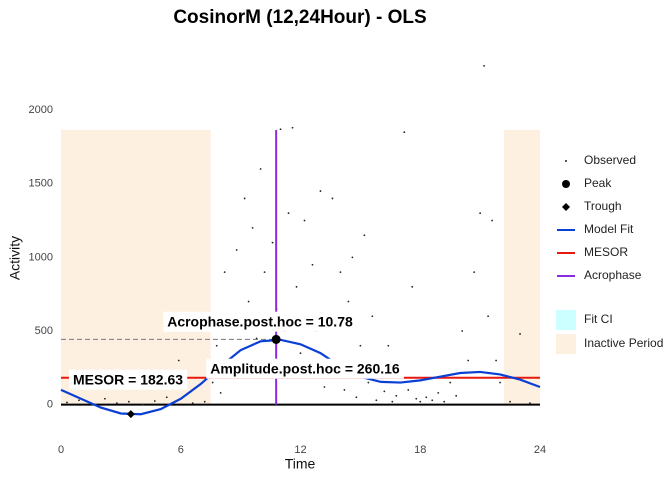 Image resolution: width=672 pixels, height=485 pixels. What do you see at coordinates (15, 258) in the screenshot?
I see `y-axis-title: Activity` at bounding box center [15, 258].